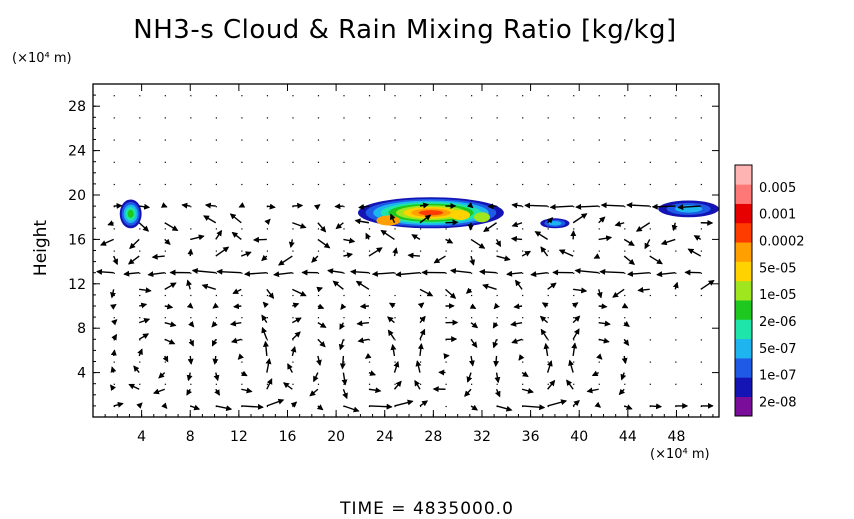  Describe the element at coordinates (41, 248) in the screenshot. I see `y-axis-label: Height` at that location.